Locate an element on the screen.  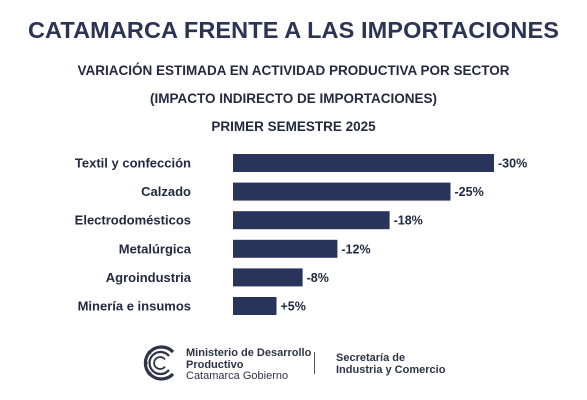
data-label: -25% is located at coordinates (469, 192).